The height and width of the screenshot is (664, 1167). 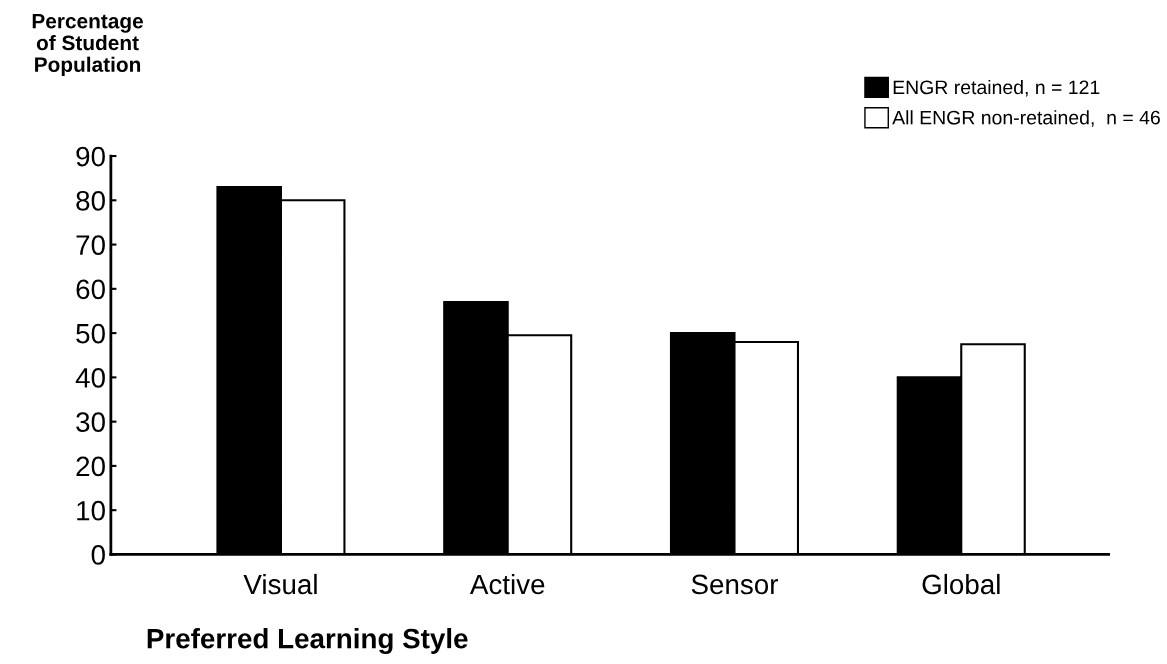 What do you see at coordinates (87, 45) in the screenshot?
I see `y-axis-title: Percentage of Student Population` at bounding box center [87, 45].